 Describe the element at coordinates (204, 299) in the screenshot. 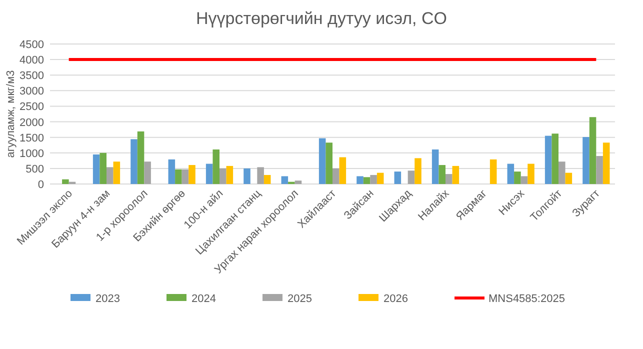

I see `legend-label: 2024` at that location.